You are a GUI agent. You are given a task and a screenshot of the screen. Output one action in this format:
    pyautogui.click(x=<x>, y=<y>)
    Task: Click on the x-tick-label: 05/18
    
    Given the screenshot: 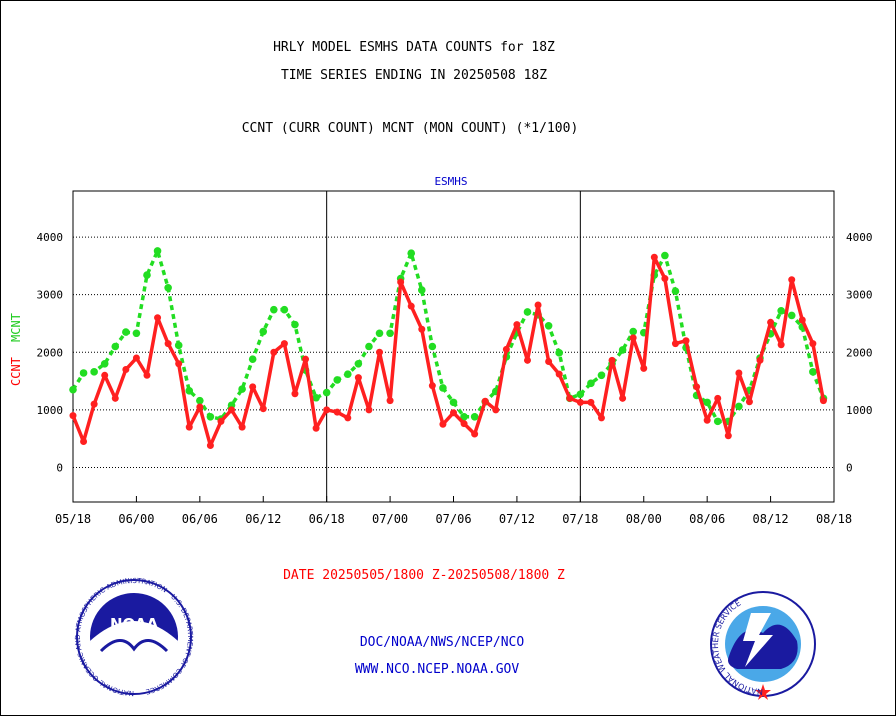 What is the action you would take?
    pyautogui.click(x=73, y=519)
    